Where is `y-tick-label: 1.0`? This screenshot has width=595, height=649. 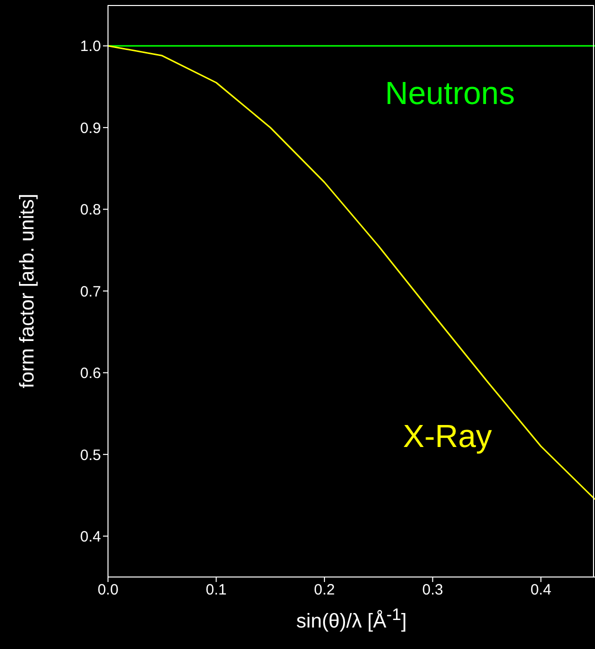 y-tick-label: 1.0 is located at coordinates (90, 47).